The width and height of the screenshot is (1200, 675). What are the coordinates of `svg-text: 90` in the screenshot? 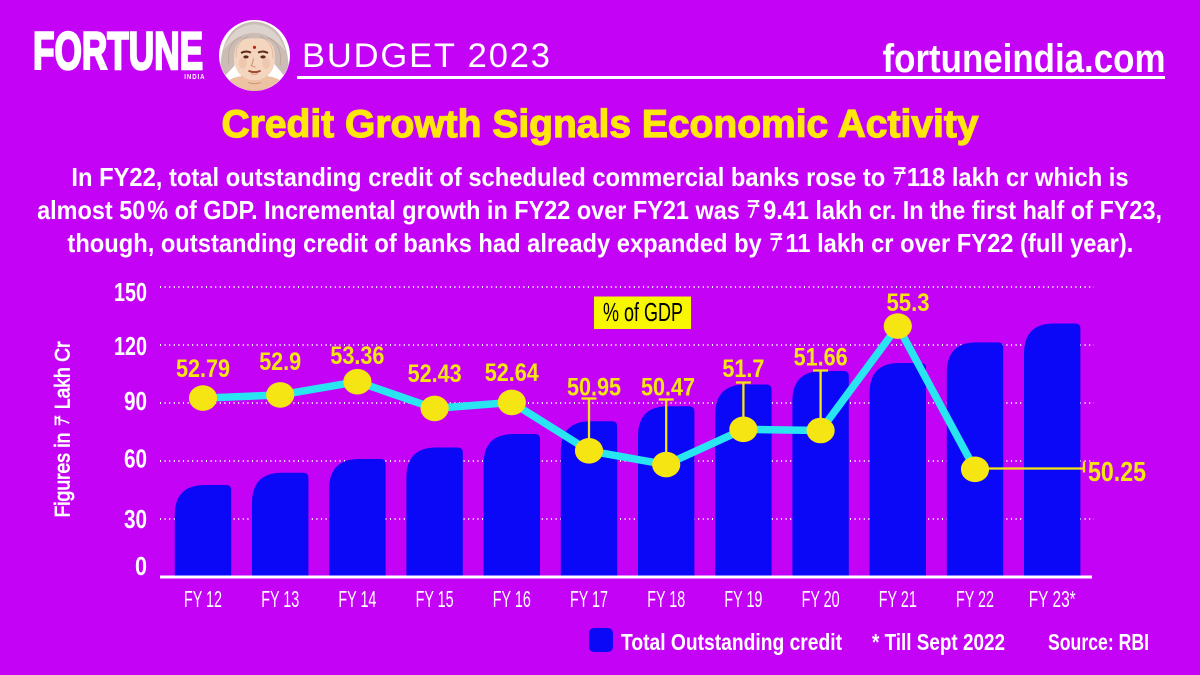 It's located at (135, 401).